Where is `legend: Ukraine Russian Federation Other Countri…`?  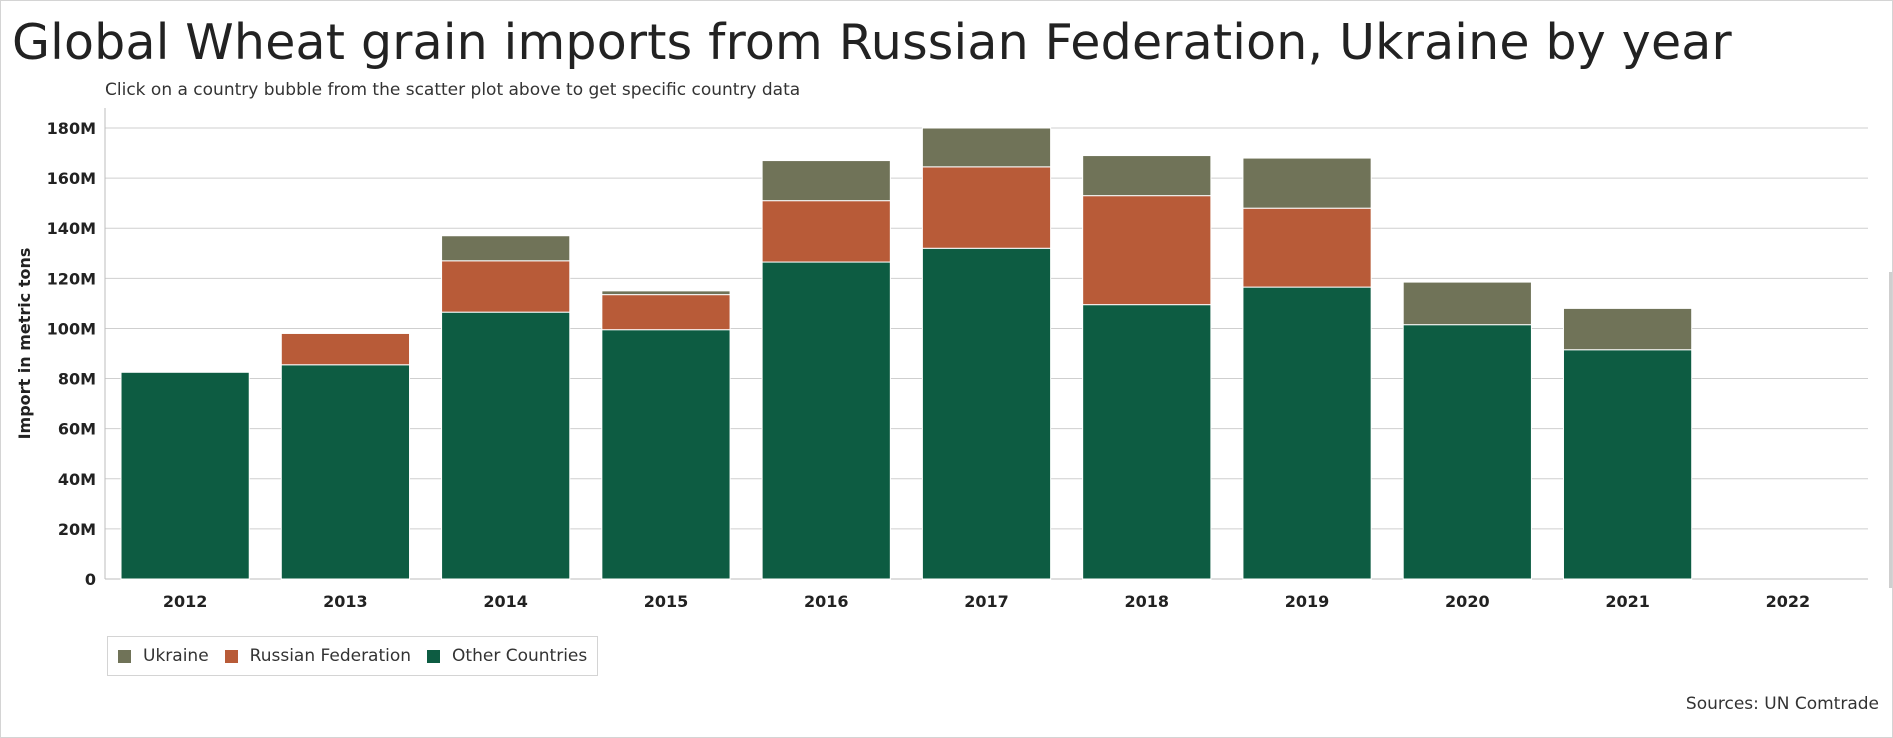
legend: Ukraine Russian Federation Other Countri… is located at coordinates (353, 656).